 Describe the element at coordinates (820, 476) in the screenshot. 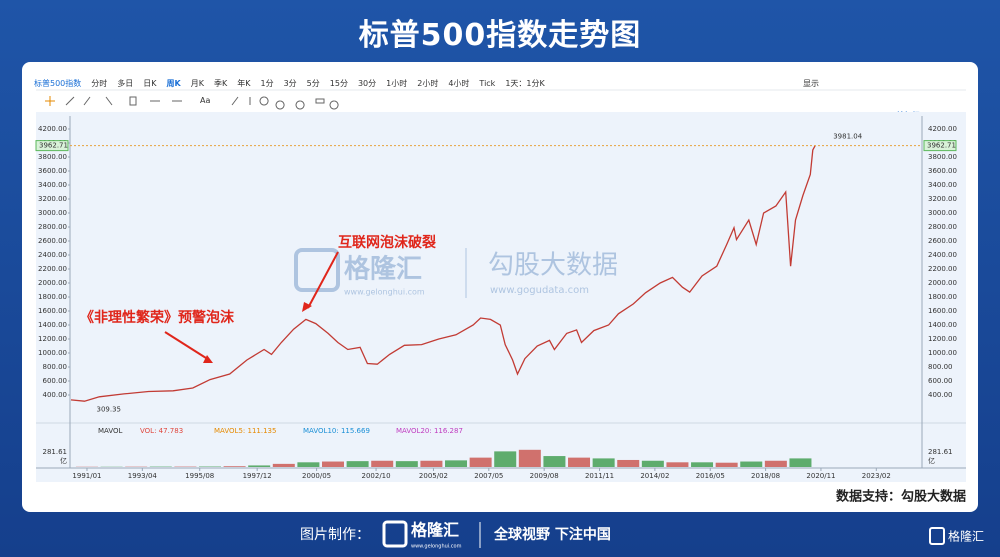

I see `x-tick-label: 2020/11` at that location.